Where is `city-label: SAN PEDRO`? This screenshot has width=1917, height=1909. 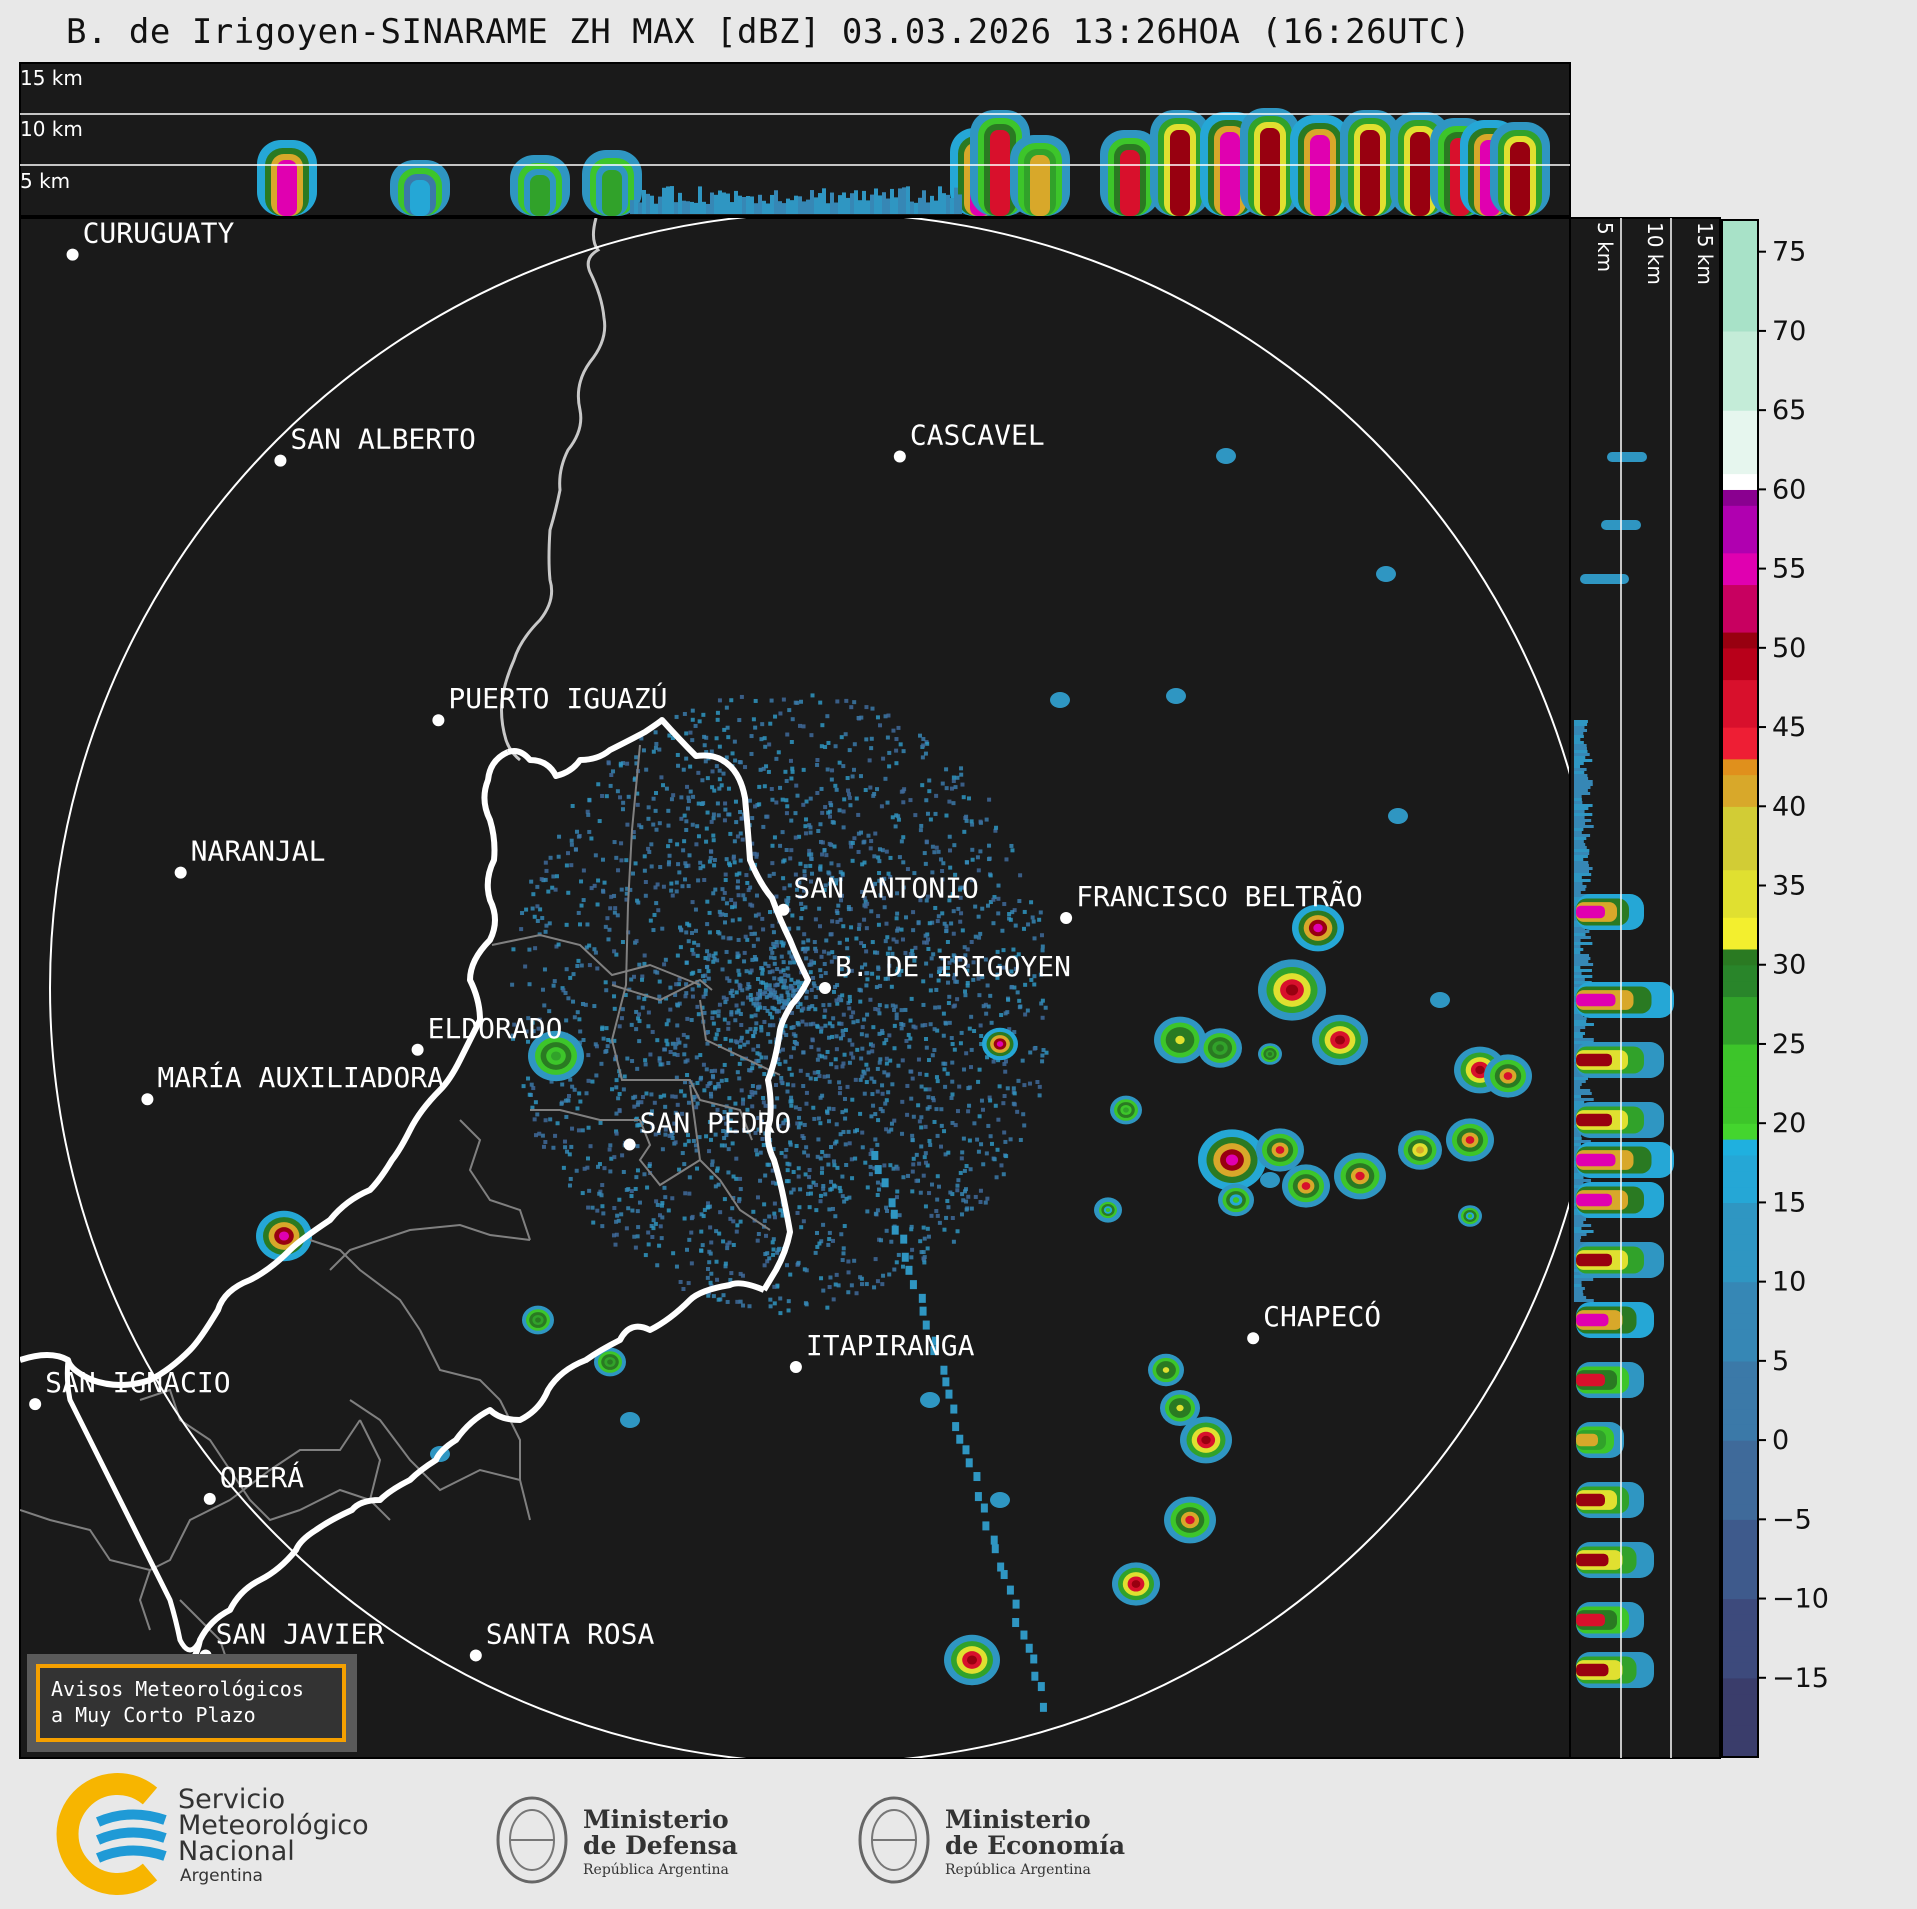 city-label: SAN PEDRO is located at coordinates (716, 1123).